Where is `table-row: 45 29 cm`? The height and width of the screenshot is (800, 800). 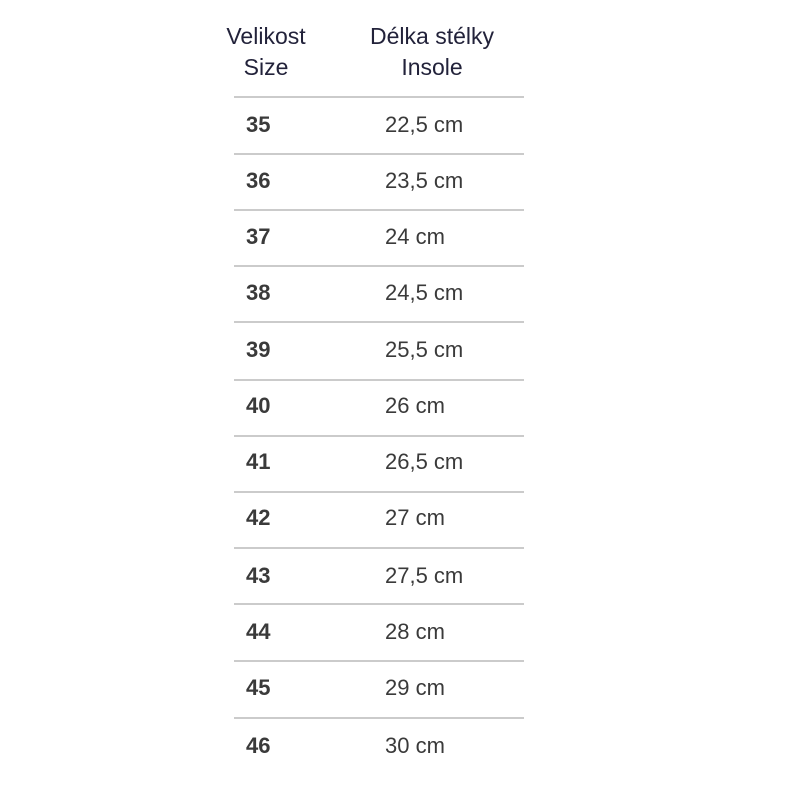 table-row: 45 29 cm is located at coordinates (400, 702).